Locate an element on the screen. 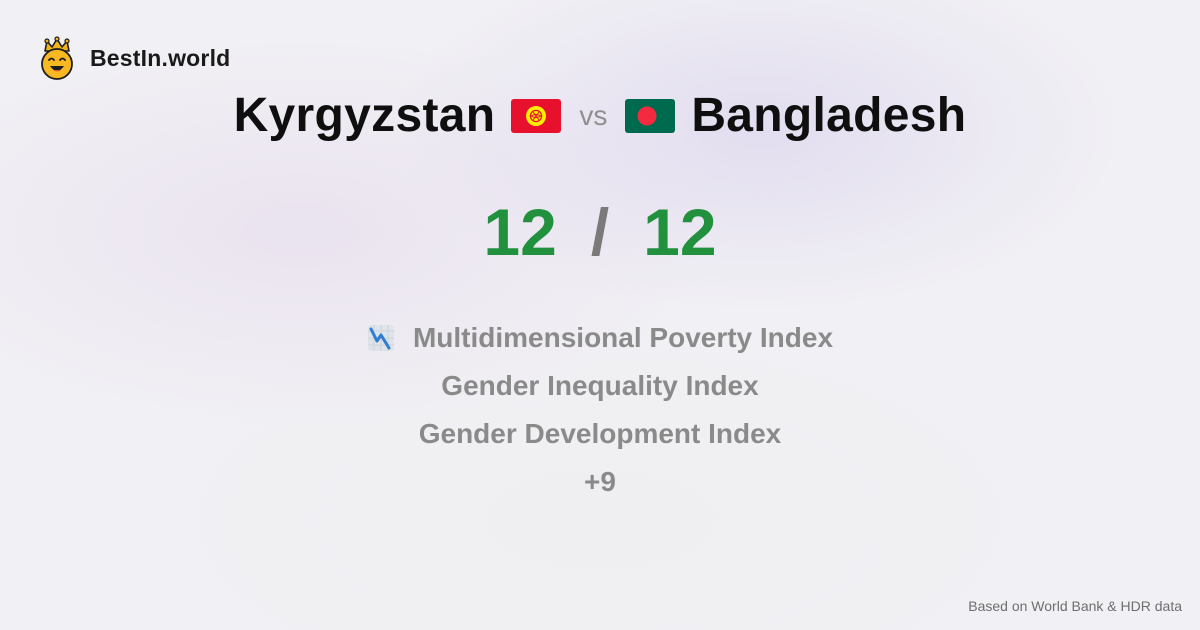 The image size is (1200, 630). metric-label: Gender Development Index is located at coordinates (600, 433).